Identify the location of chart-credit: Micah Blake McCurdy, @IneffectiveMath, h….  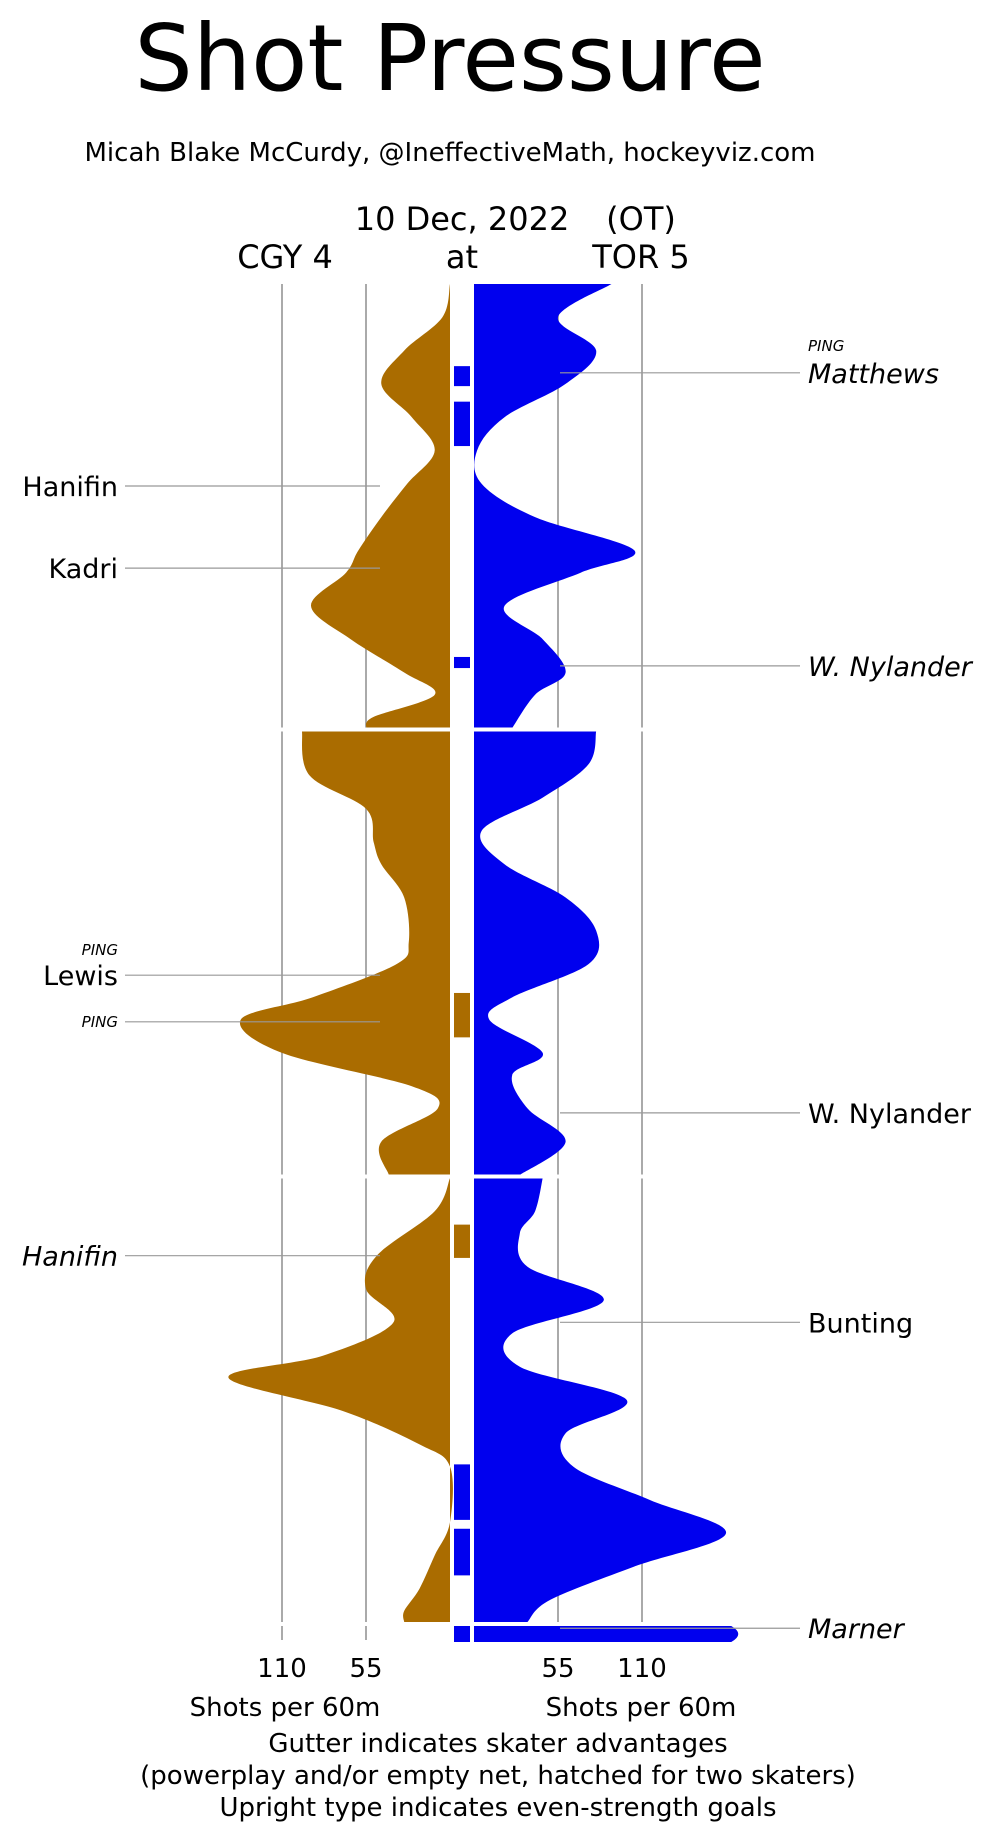
(450, 153).